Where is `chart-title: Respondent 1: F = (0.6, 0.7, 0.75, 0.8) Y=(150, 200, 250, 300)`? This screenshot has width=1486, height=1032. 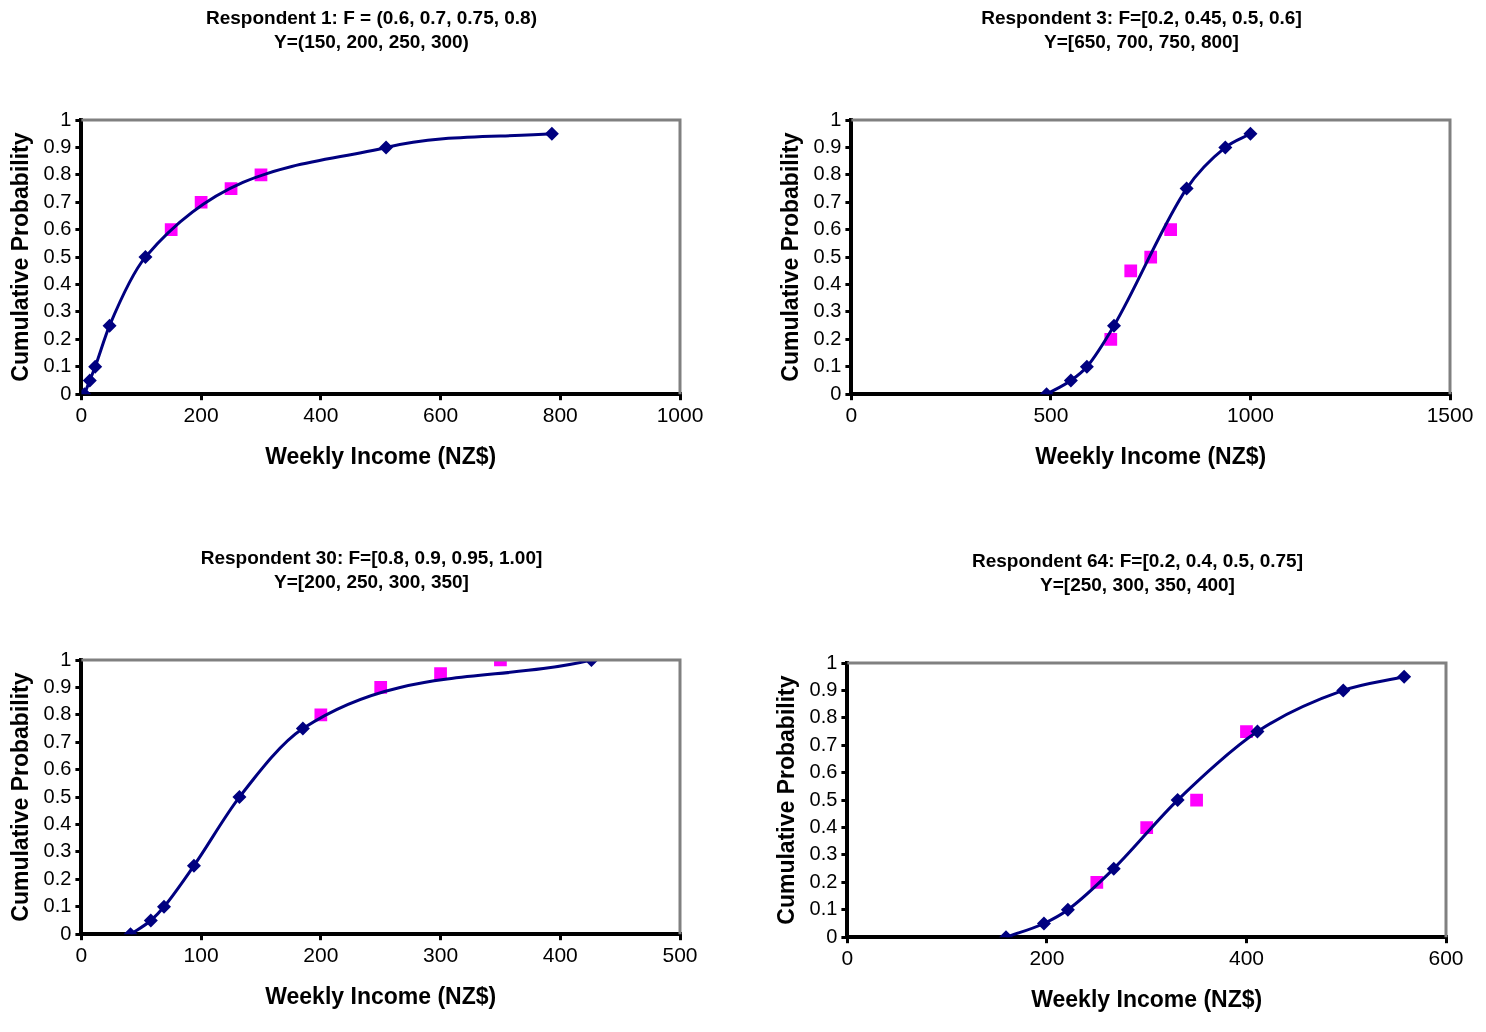
chart-title: Respondent 1: F = (0.6, 0.7, 0.75, 0.8) Y=(150, 200, 250, 300) is located at coordinates (371, 30).